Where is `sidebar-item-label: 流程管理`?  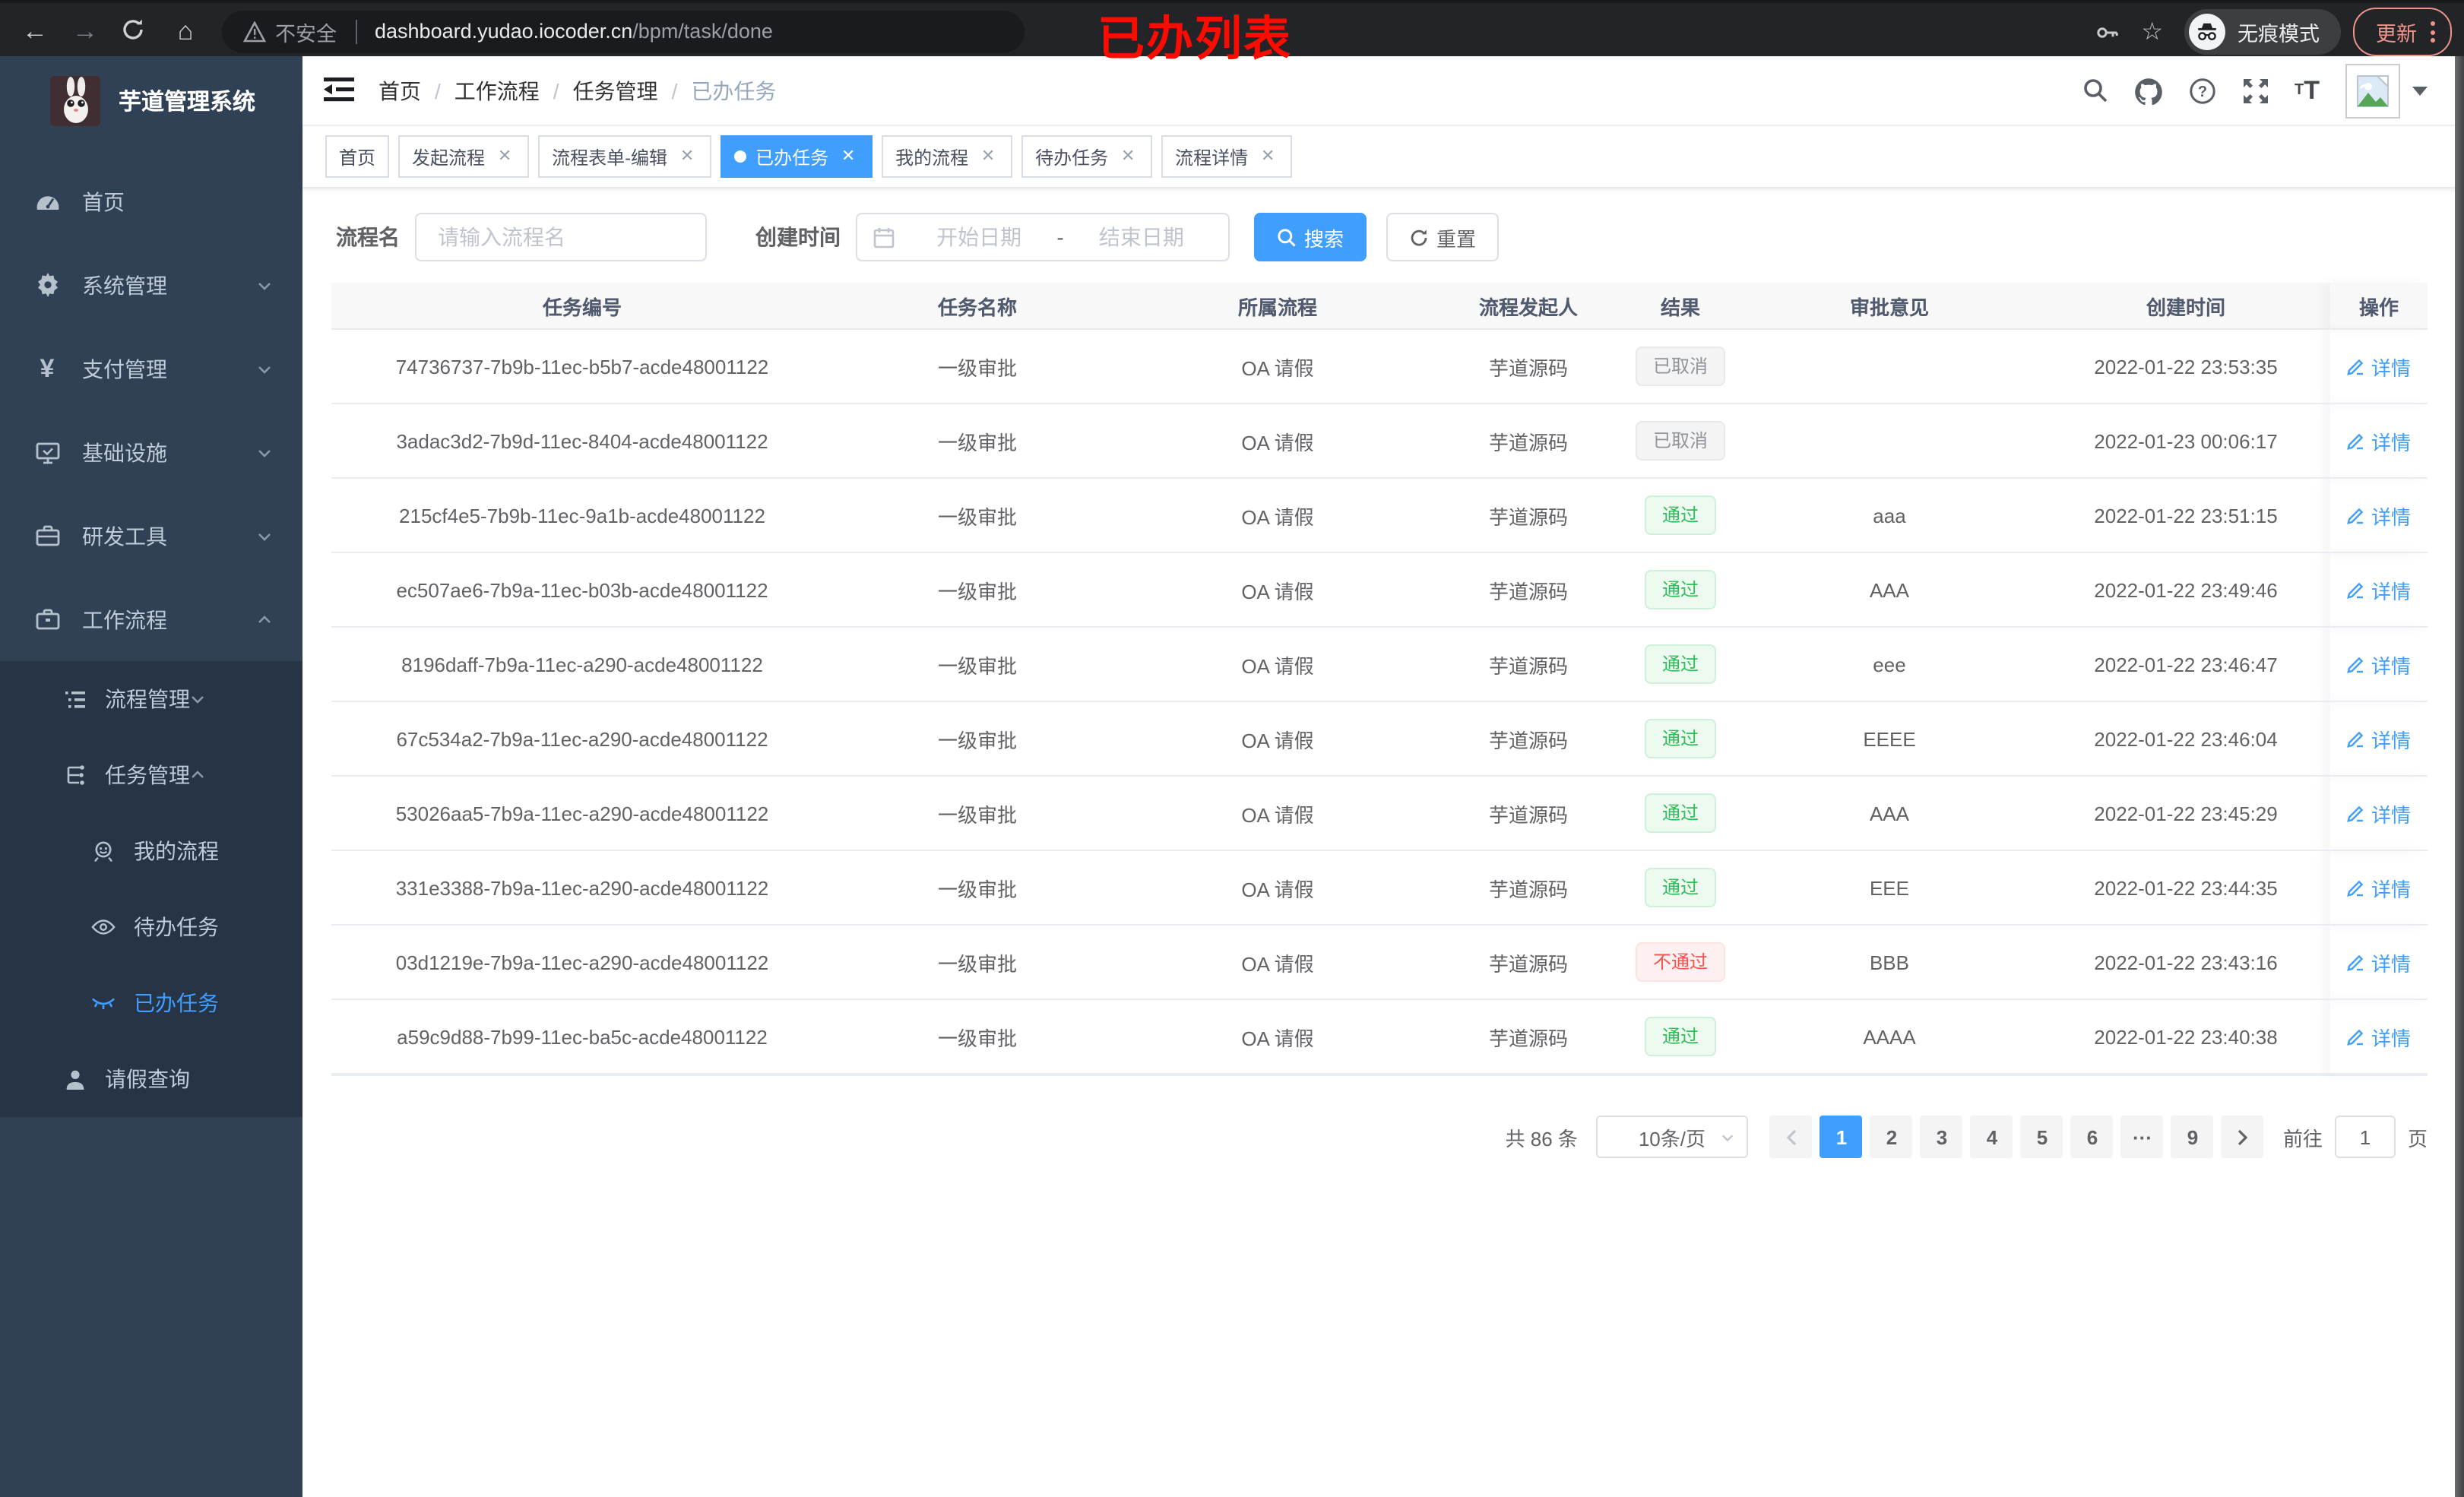
sidebar-item-label: 流程管理 is located at coordinates (147, 699).